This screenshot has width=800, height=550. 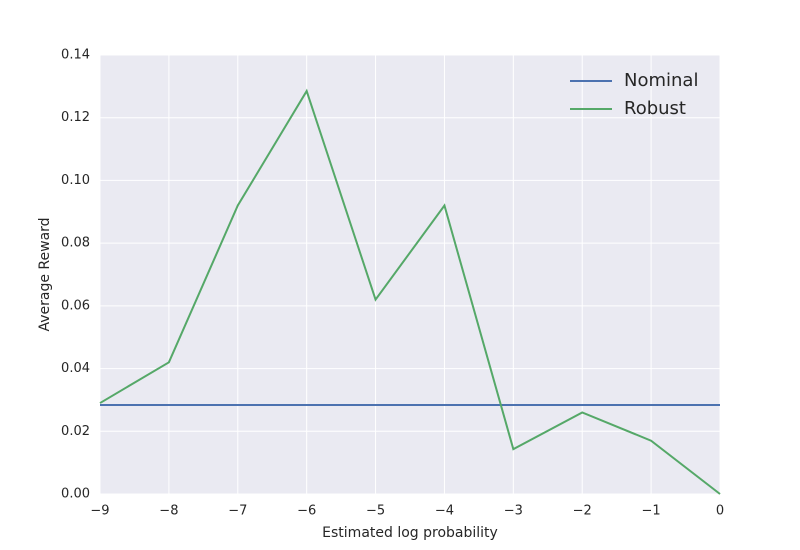 What do you see at coordinates (75, 180) in the screenshot?
I see `y-tick-label: 0.10` at bounding box center [75, 180].